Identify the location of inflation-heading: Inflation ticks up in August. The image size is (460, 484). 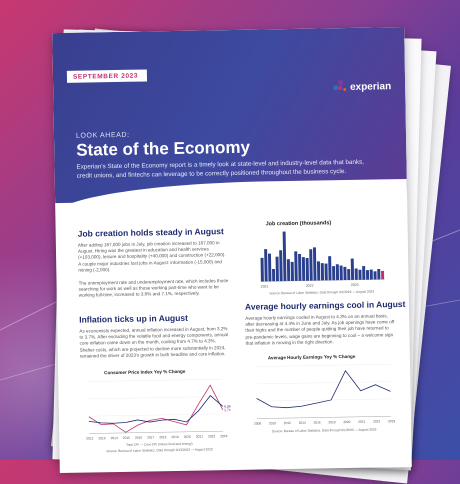
(134, 318).